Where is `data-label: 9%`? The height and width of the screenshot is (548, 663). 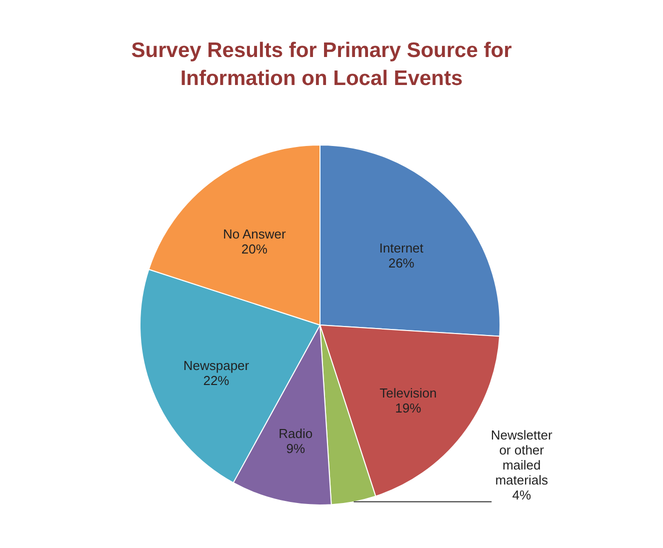
data-label: 9% is located at coordinates (296, 448).